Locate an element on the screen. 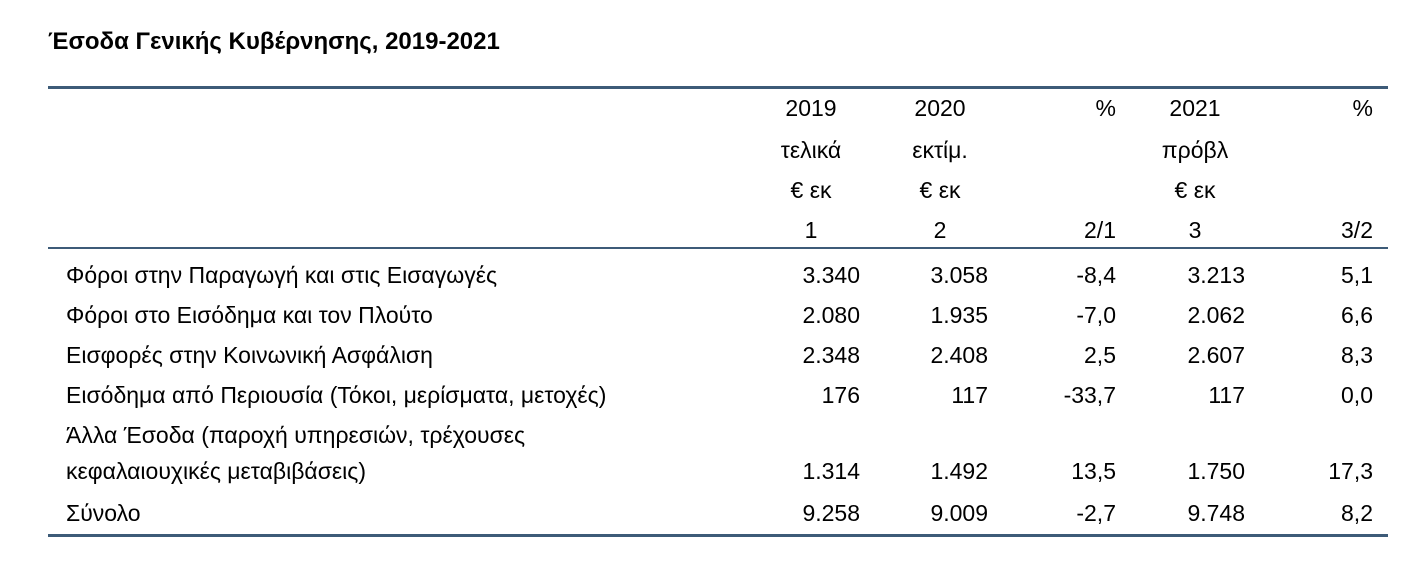 The height and width of the screenshot is (588, 1428). column-header: πρόβλ is located at coordinates (1195, 150).